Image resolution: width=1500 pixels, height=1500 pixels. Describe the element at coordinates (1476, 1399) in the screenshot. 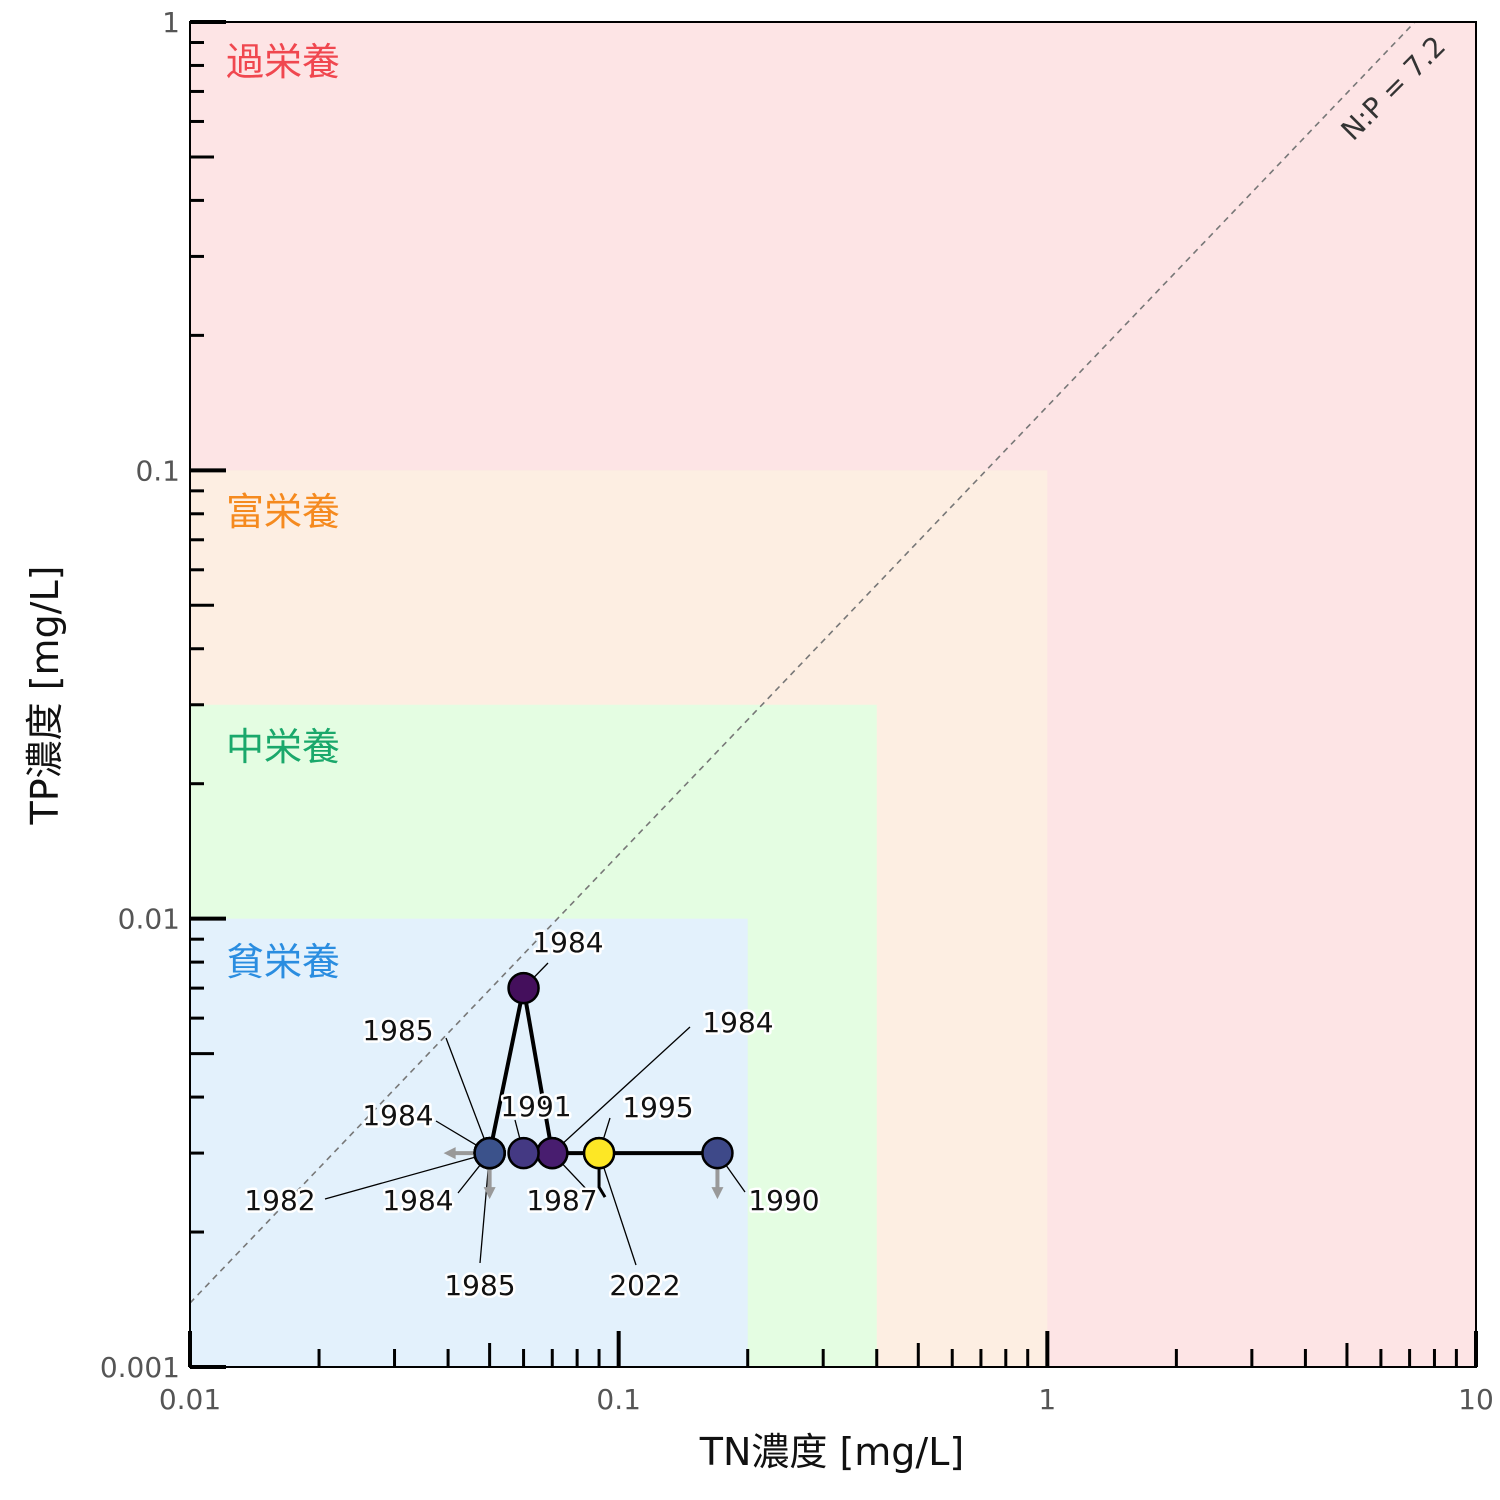

I see `x-tick-label: 10` at that location.